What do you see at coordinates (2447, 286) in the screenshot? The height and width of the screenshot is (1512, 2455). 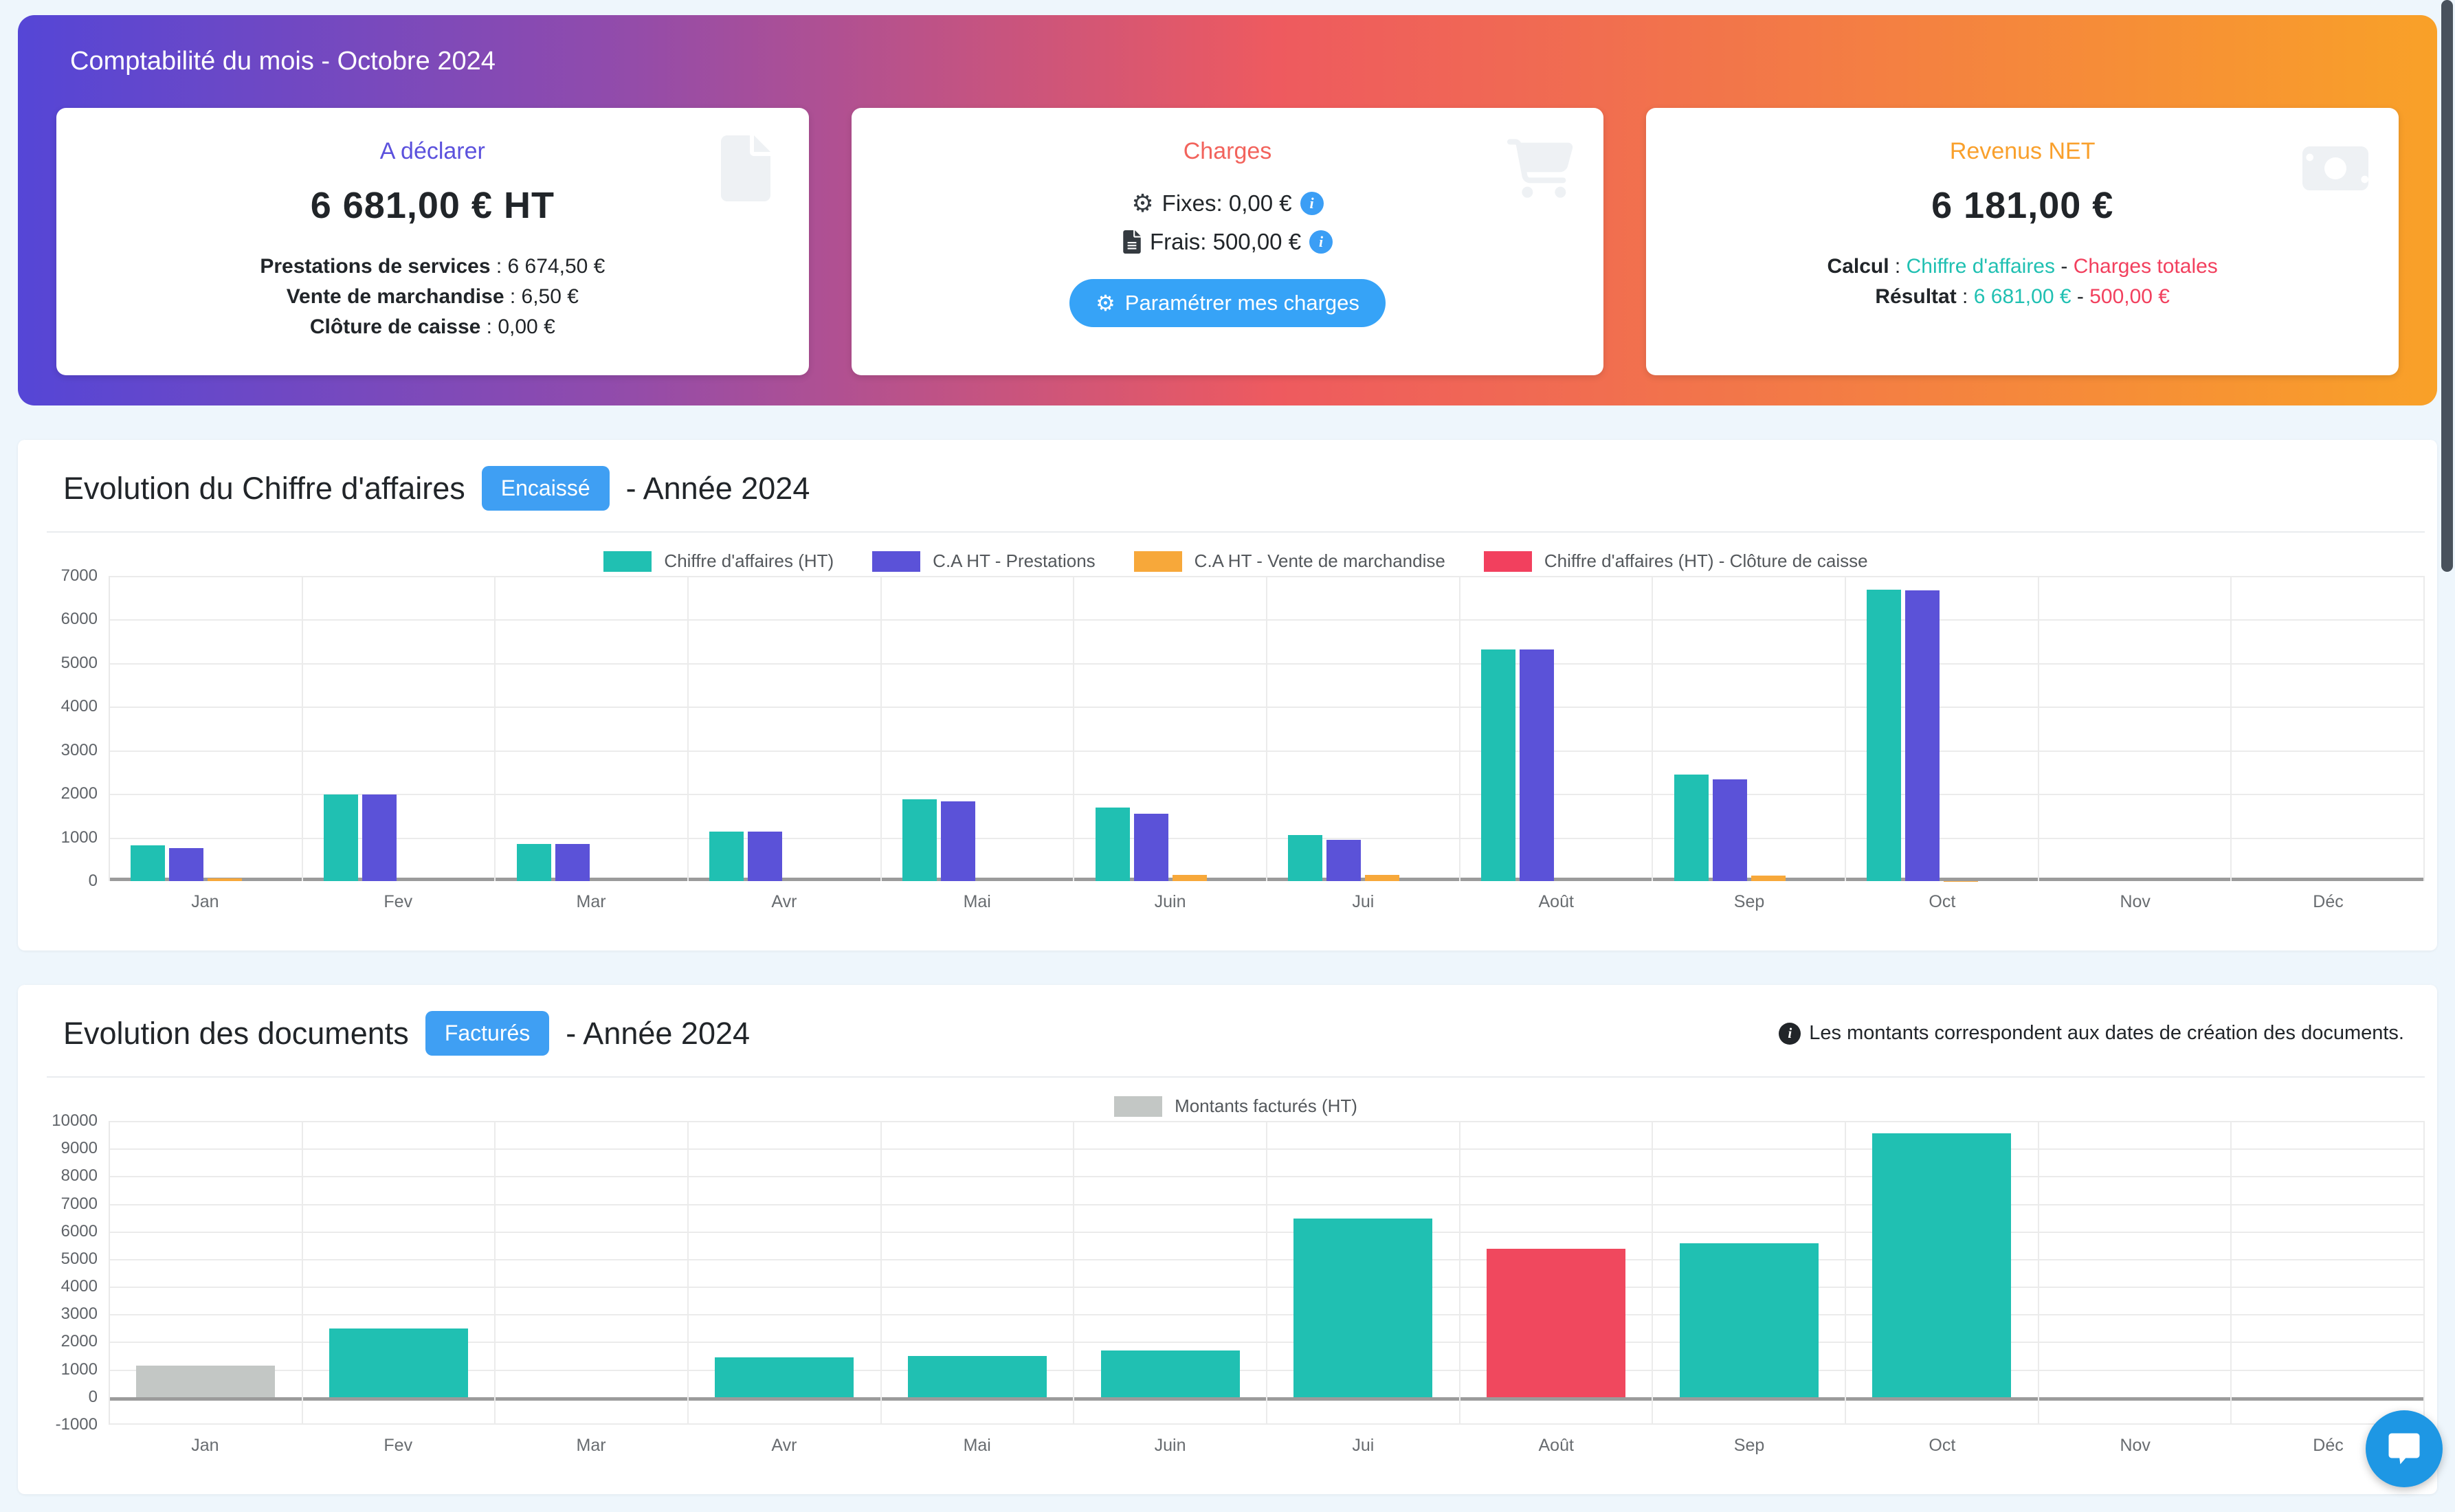 I see `scrollbar-thumb` at bounding box center [2447, 286].